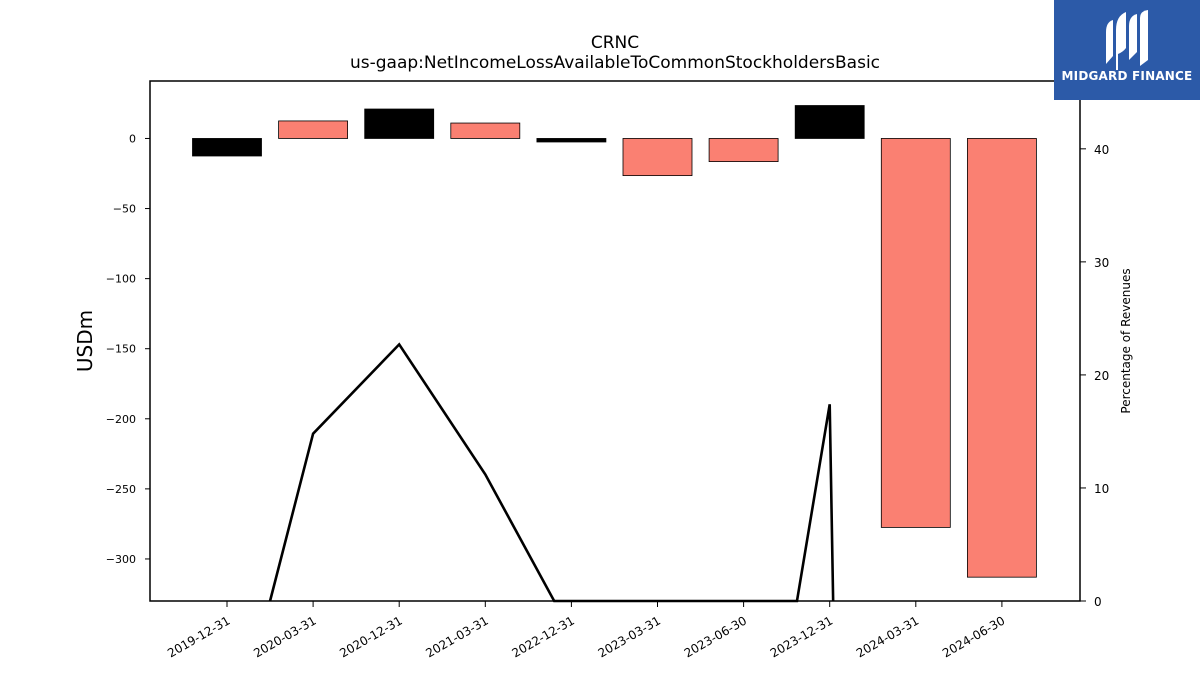  What do you see at coordinates (1101, 376) in the screenshot?
I see `y2-tick-label: 20` at bounding box center [1101, 376].